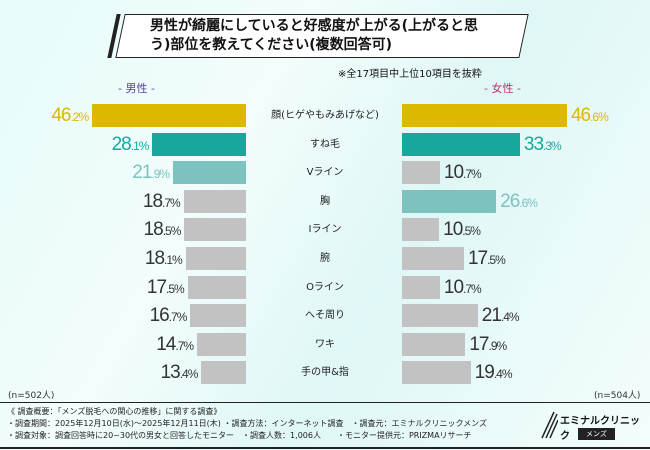 This screenshot has width=650, height=450. Describe the element at coordinates (325, 448) in the screenshot. I see `bottom-border` at that location.